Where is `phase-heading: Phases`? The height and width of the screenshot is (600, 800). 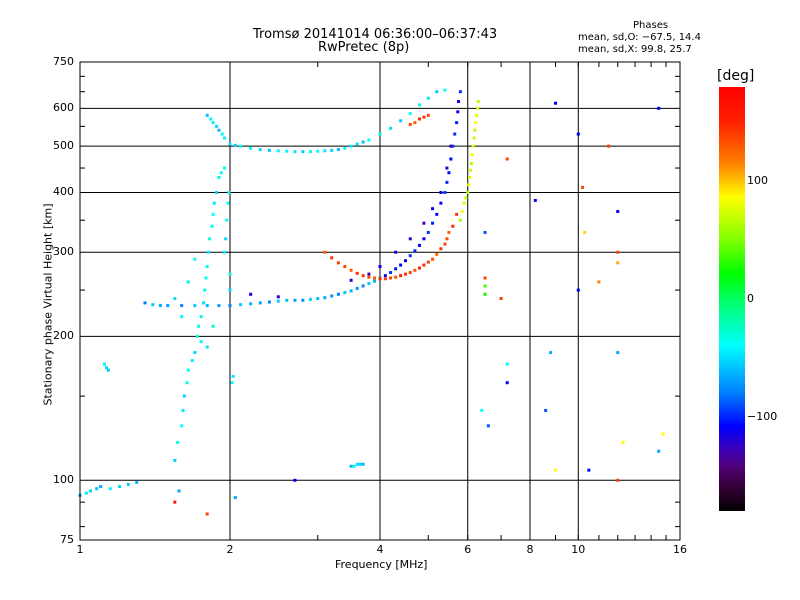
phase-heading: Phases is located at coordinates (651, 25).